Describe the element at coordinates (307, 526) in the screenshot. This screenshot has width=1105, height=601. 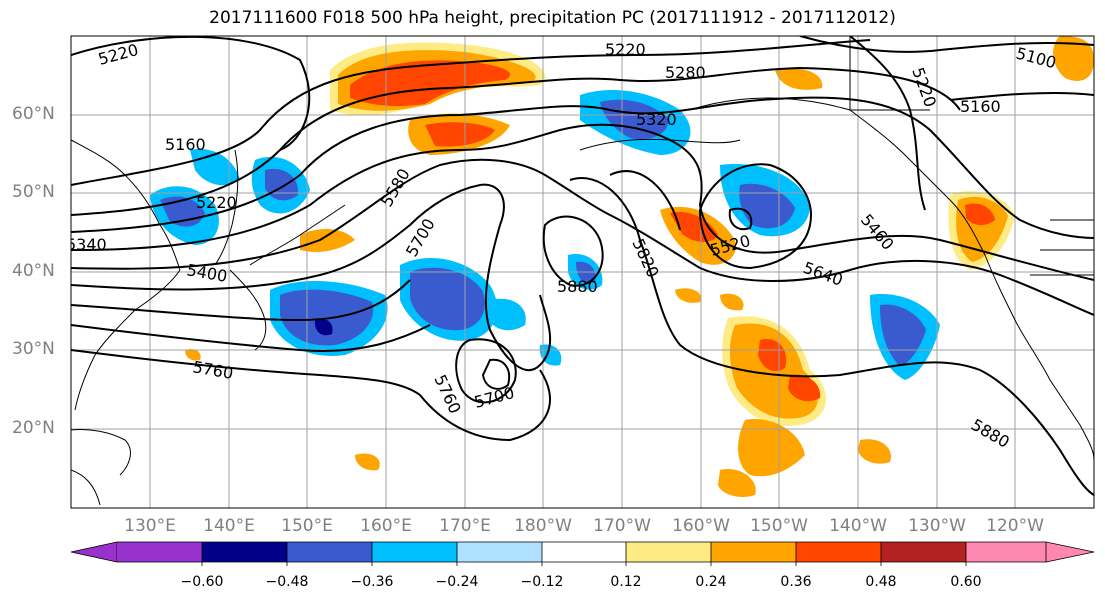
I see `lon-label: 150°E` at that location.